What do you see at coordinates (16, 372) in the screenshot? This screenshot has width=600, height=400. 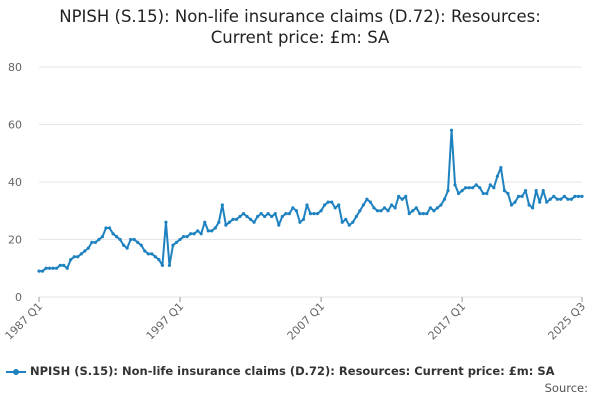 I see `legend-series-swatch` at bounding box center [16, 372].